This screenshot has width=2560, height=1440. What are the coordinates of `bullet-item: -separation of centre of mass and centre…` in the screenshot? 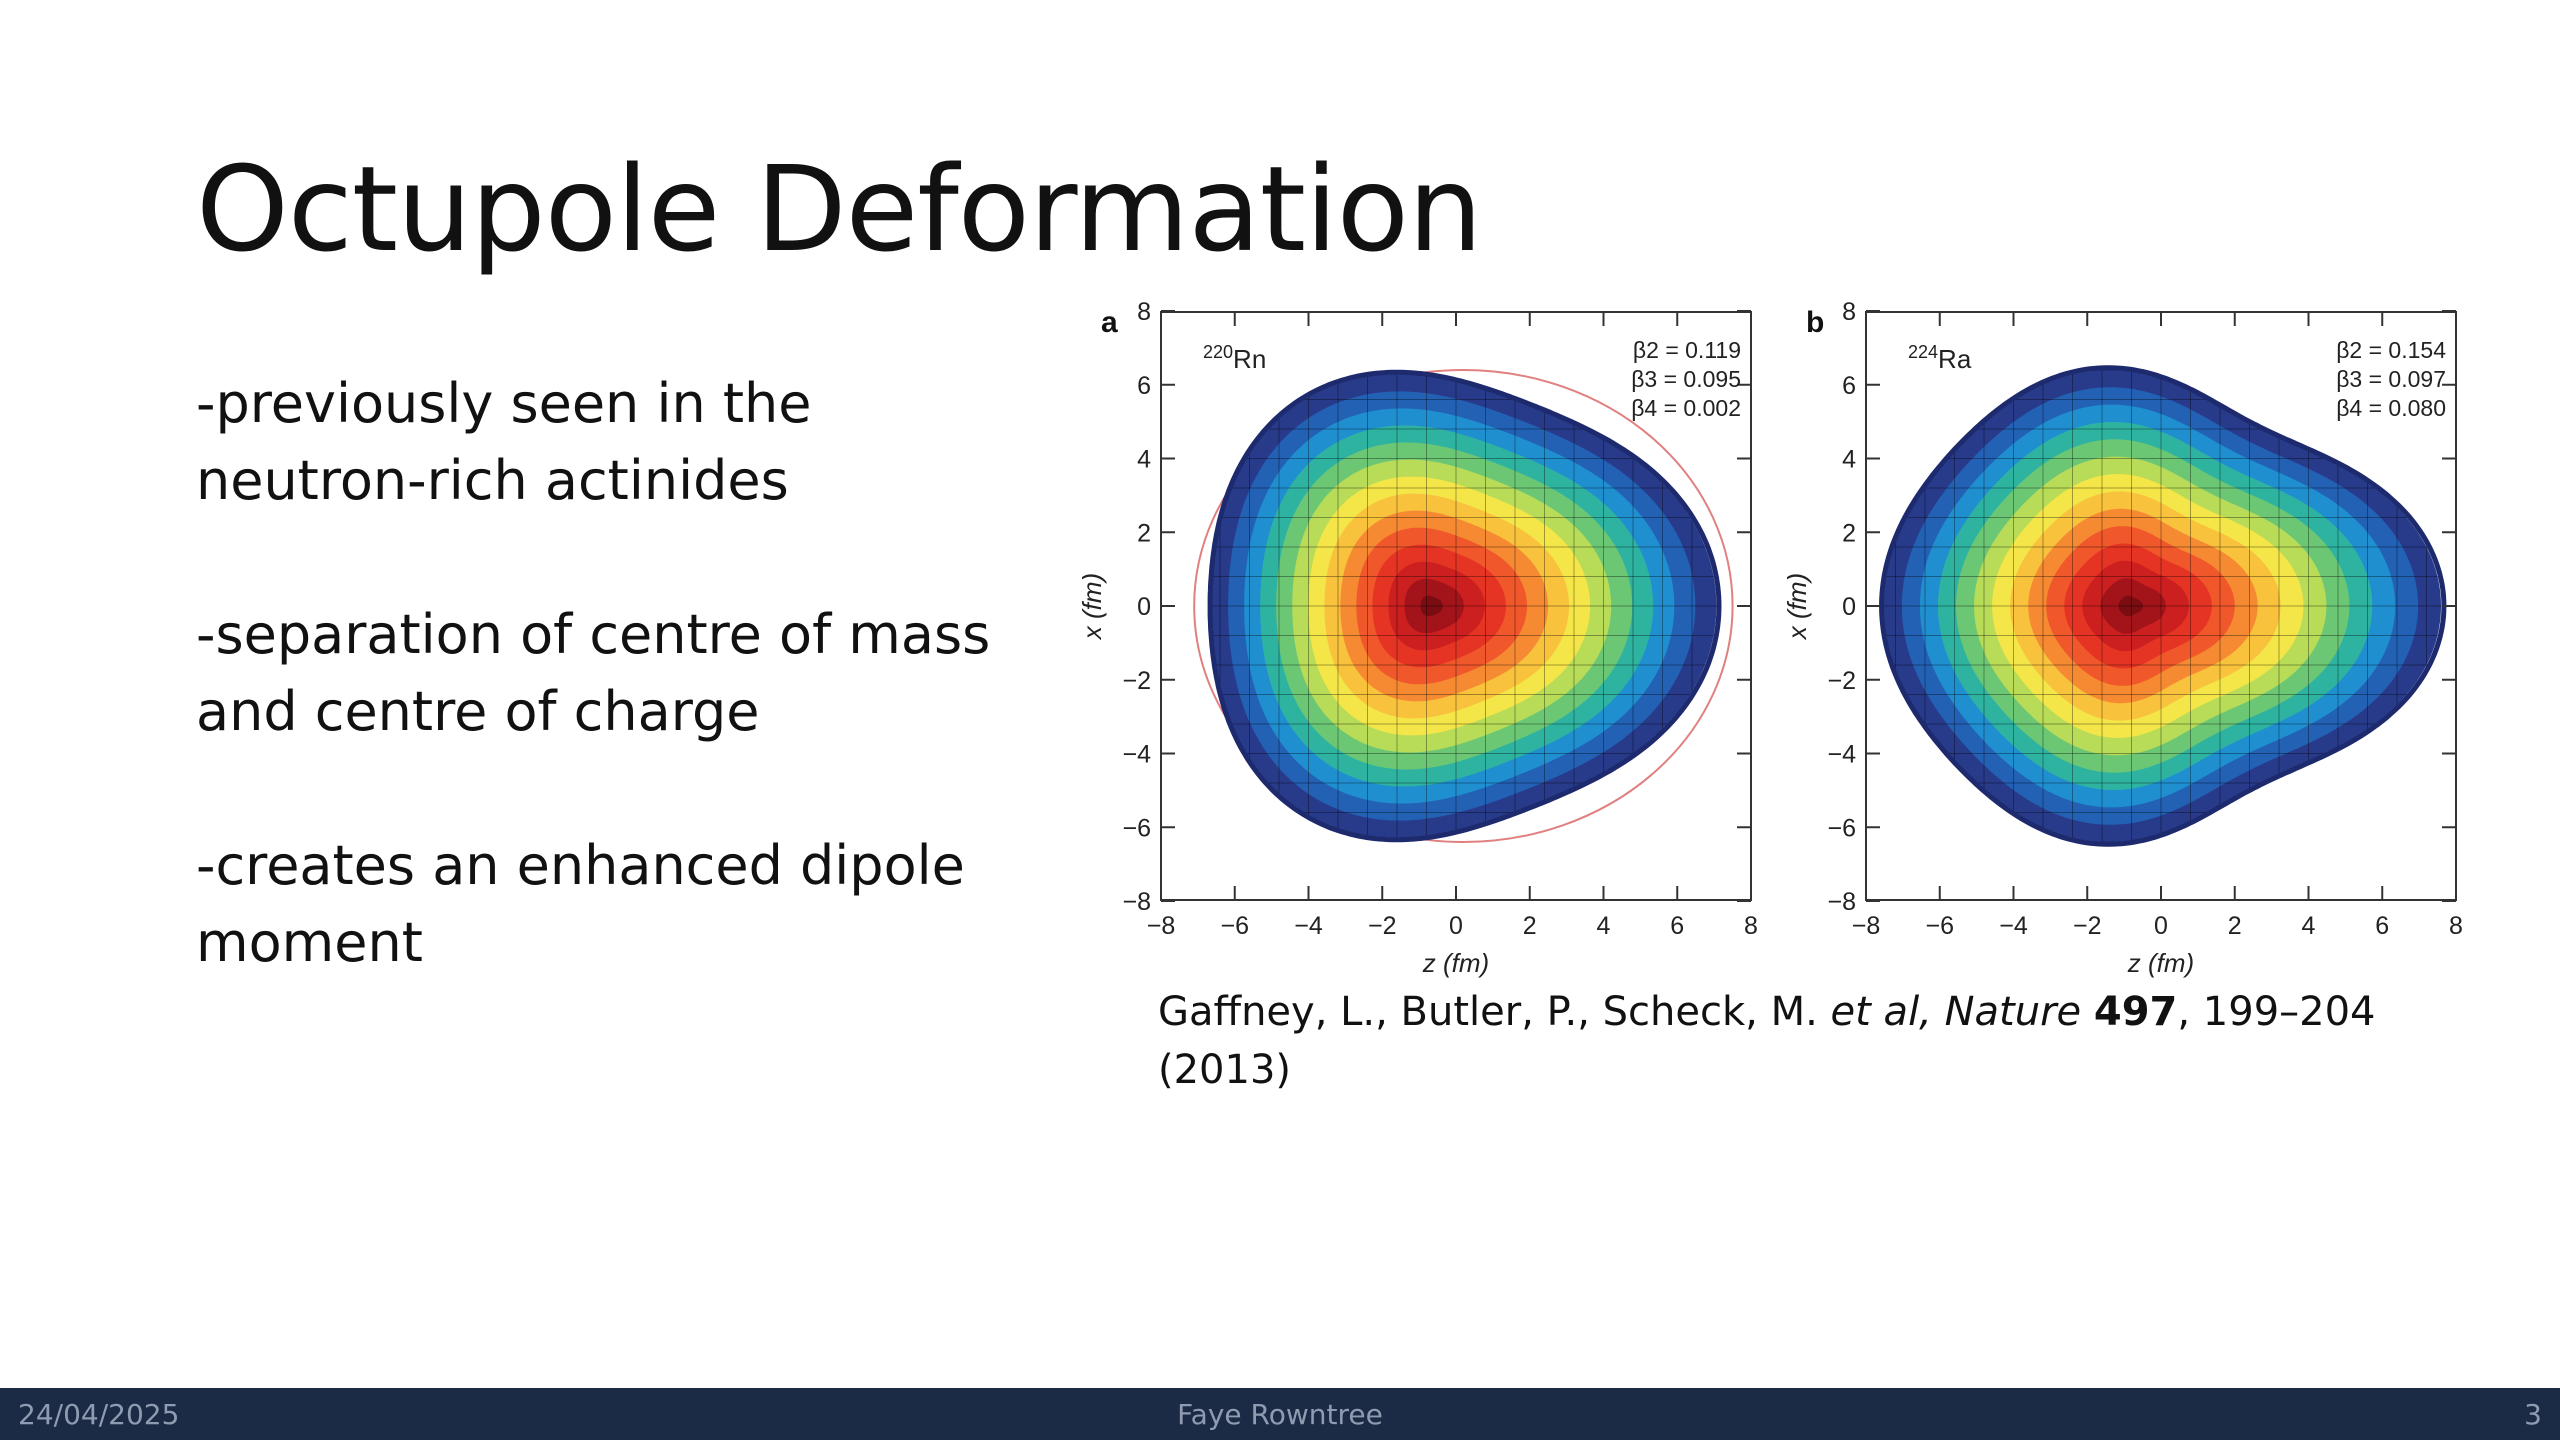 It's located at (616, 673).